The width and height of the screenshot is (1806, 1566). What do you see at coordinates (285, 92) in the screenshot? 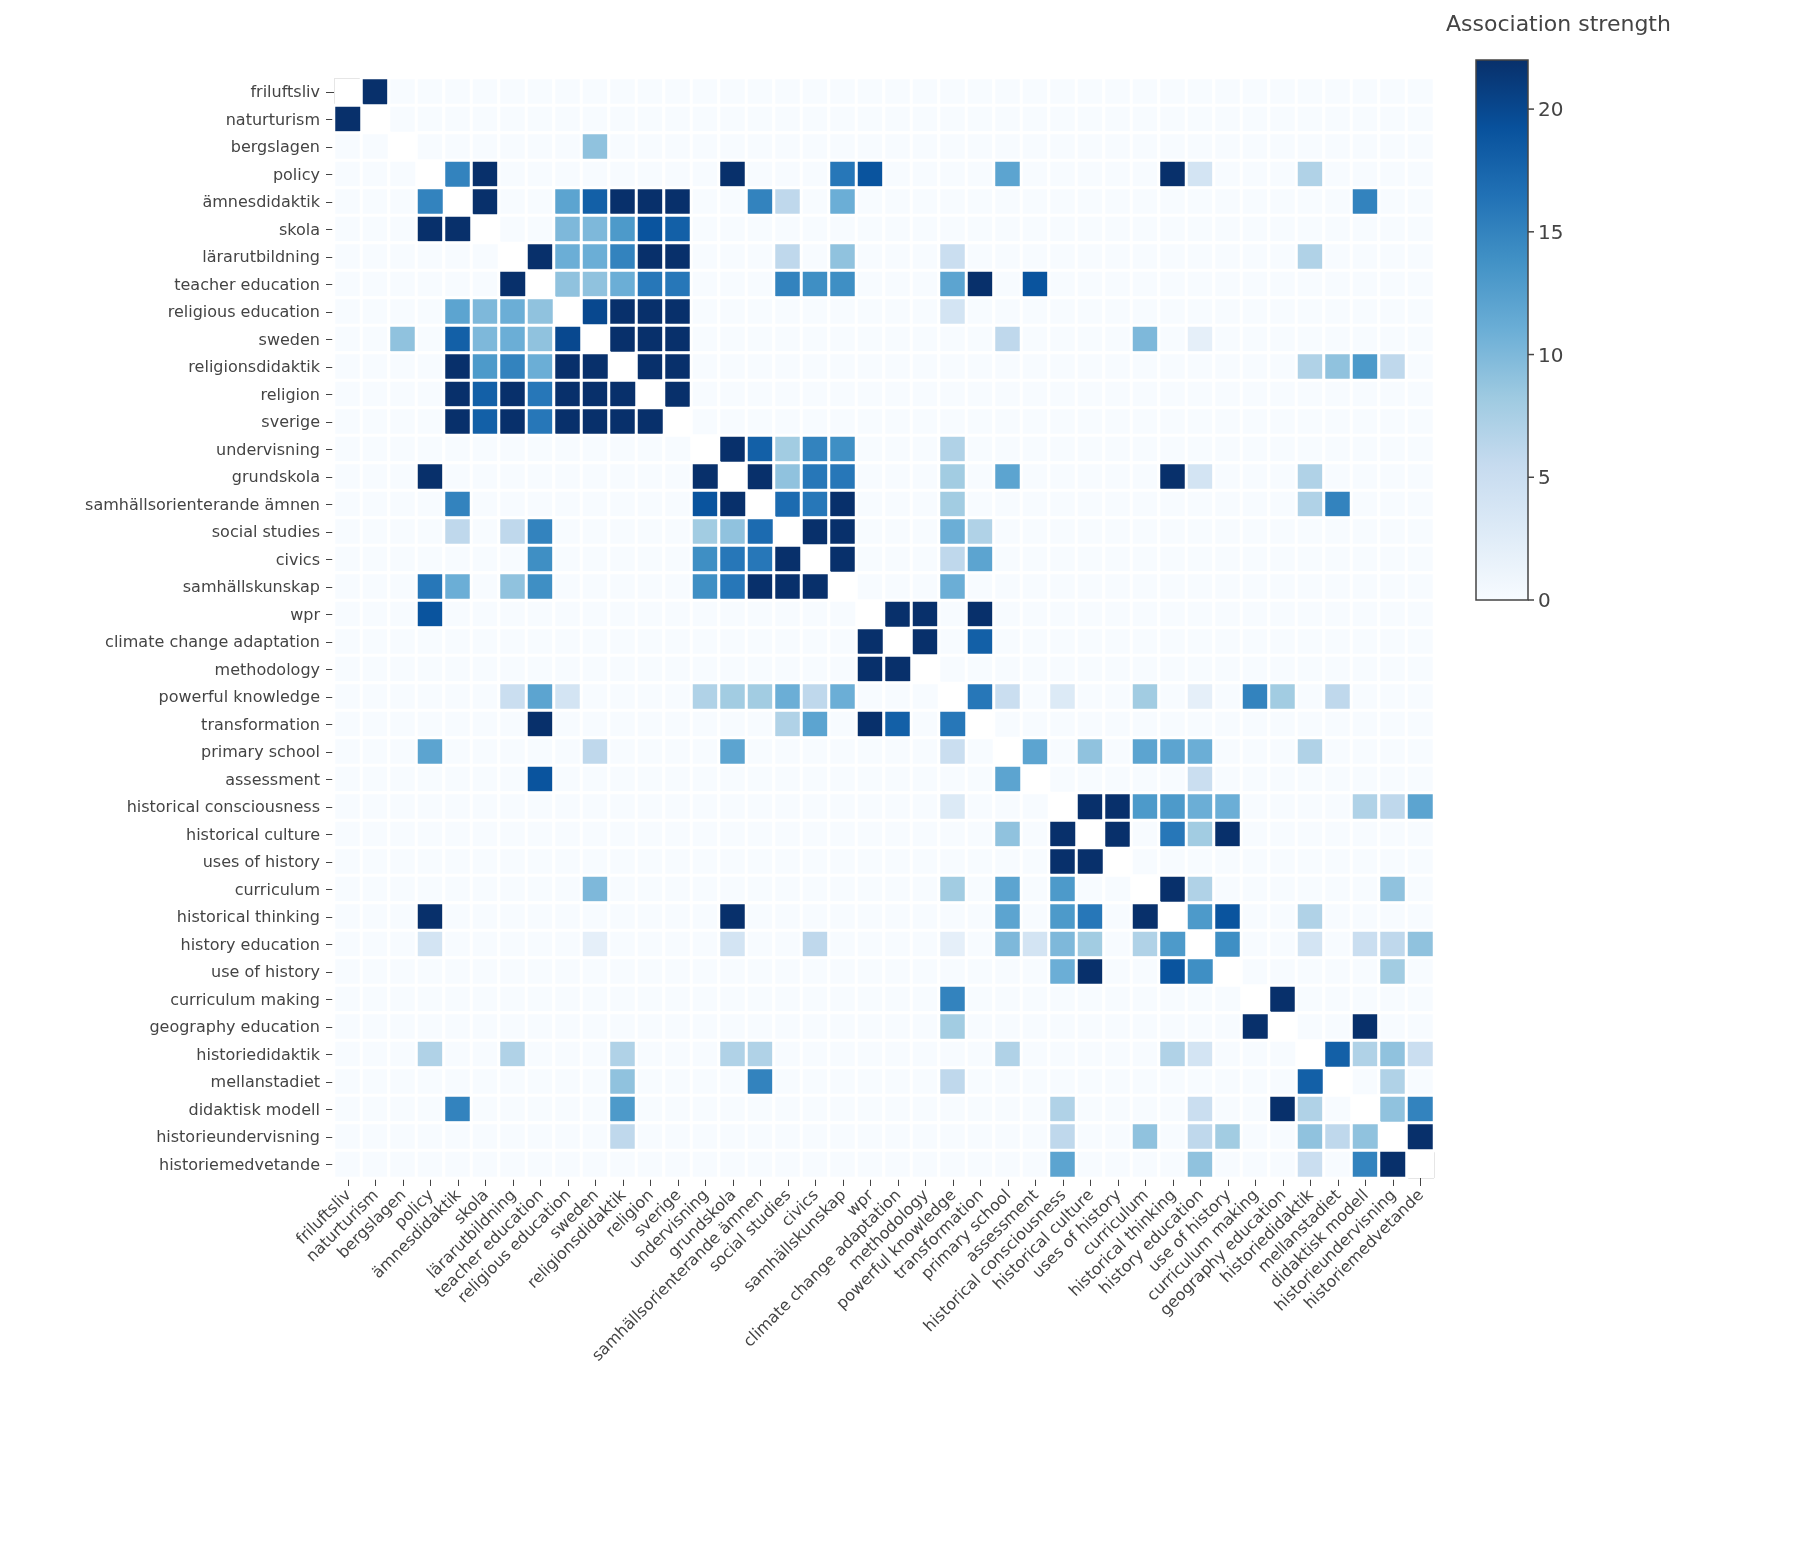
I see `y-tick-label: friluftsliv` at bounding box center [285, 92].